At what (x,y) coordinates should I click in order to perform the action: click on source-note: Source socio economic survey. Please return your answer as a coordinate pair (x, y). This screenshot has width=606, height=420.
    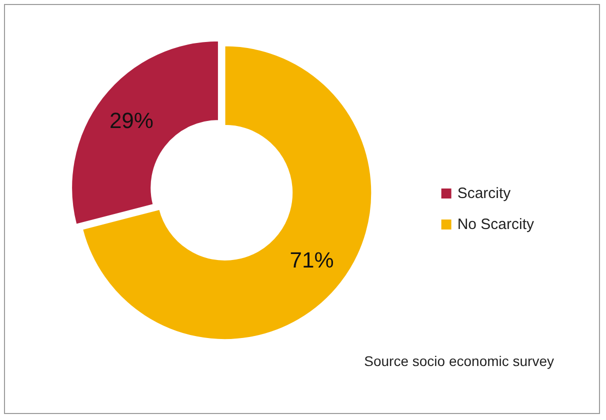
    Looking at the image, I should click on (459, 361).